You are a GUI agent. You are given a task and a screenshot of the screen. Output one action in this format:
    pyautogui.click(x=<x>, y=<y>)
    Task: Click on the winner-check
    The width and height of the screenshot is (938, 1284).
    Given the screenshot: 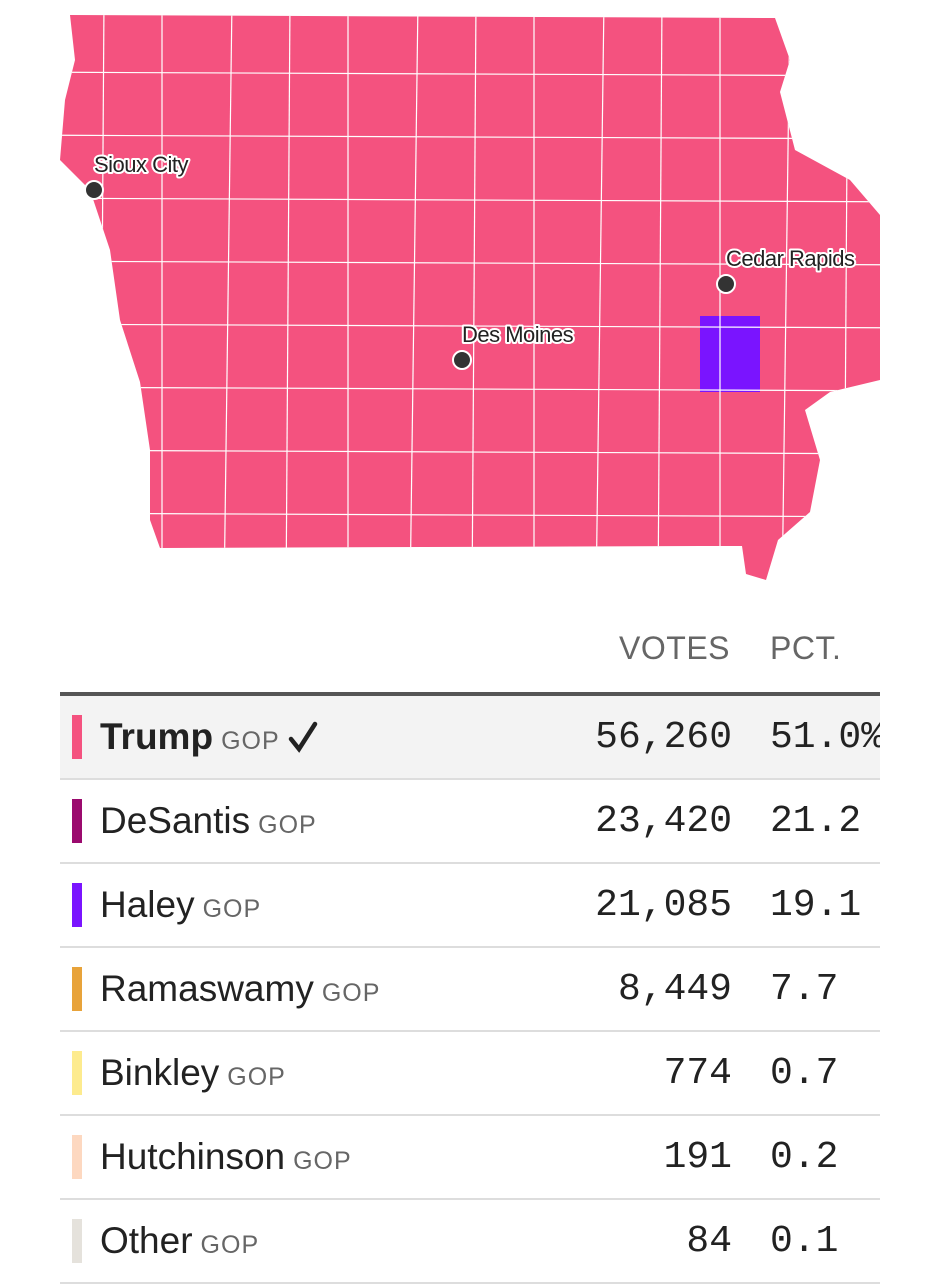 What is the action you would take?
    pyautogui.click(x=302, y=737)
    